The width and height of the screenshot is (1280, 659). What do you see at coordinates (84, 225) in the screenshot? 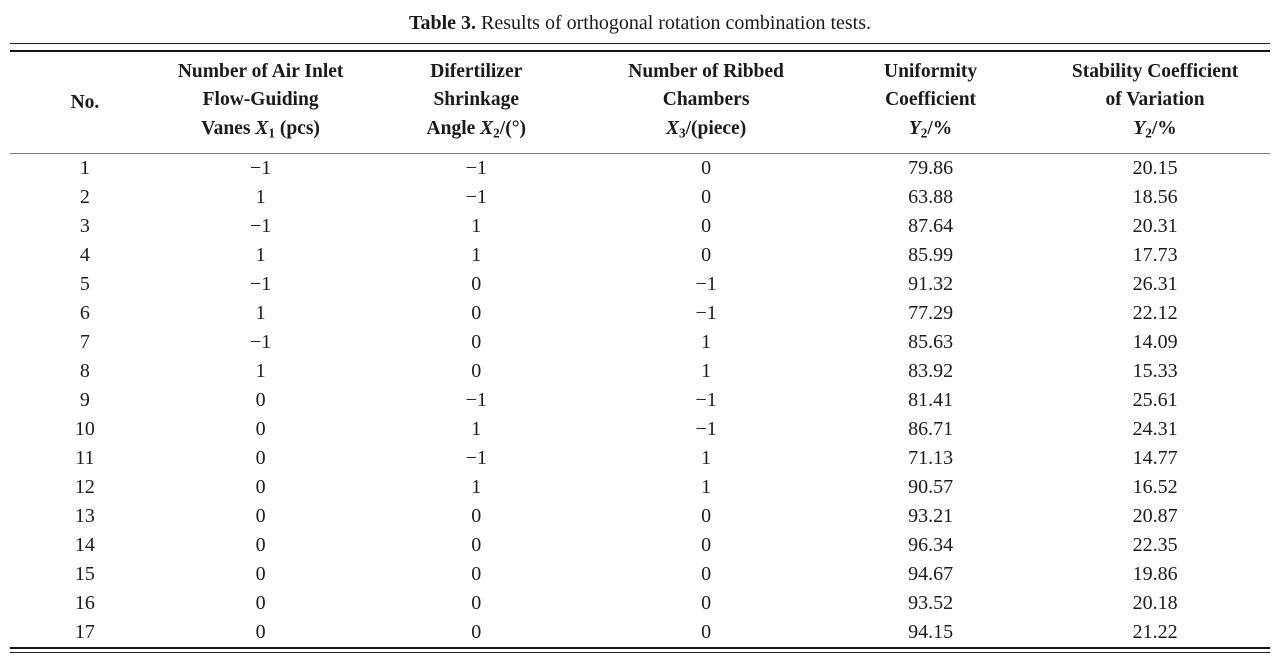
I see `table-cell: 3` at bounding box center [84, 225].